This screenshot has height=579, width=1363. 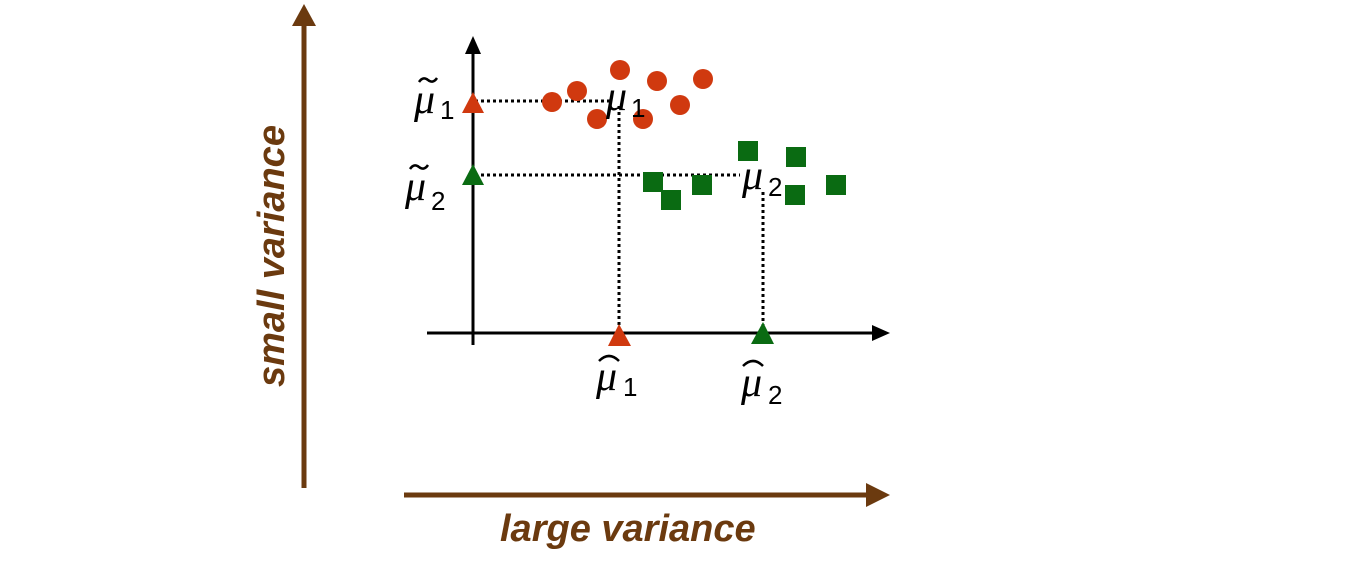 What do you see at coordinates (473, 102) in the screenshot?
I see `tilde-mu1-triangle` at bounding box center [473, 102].